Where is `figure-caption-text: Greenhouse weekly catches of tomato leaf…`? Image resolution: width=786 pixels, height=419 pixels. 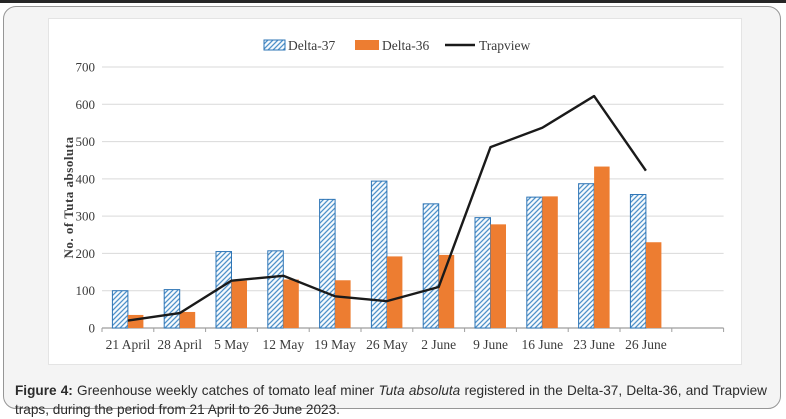
figure-caption-text: Greenhouse weekly catches of tomato leaf… is located at coordinates (225, 390).